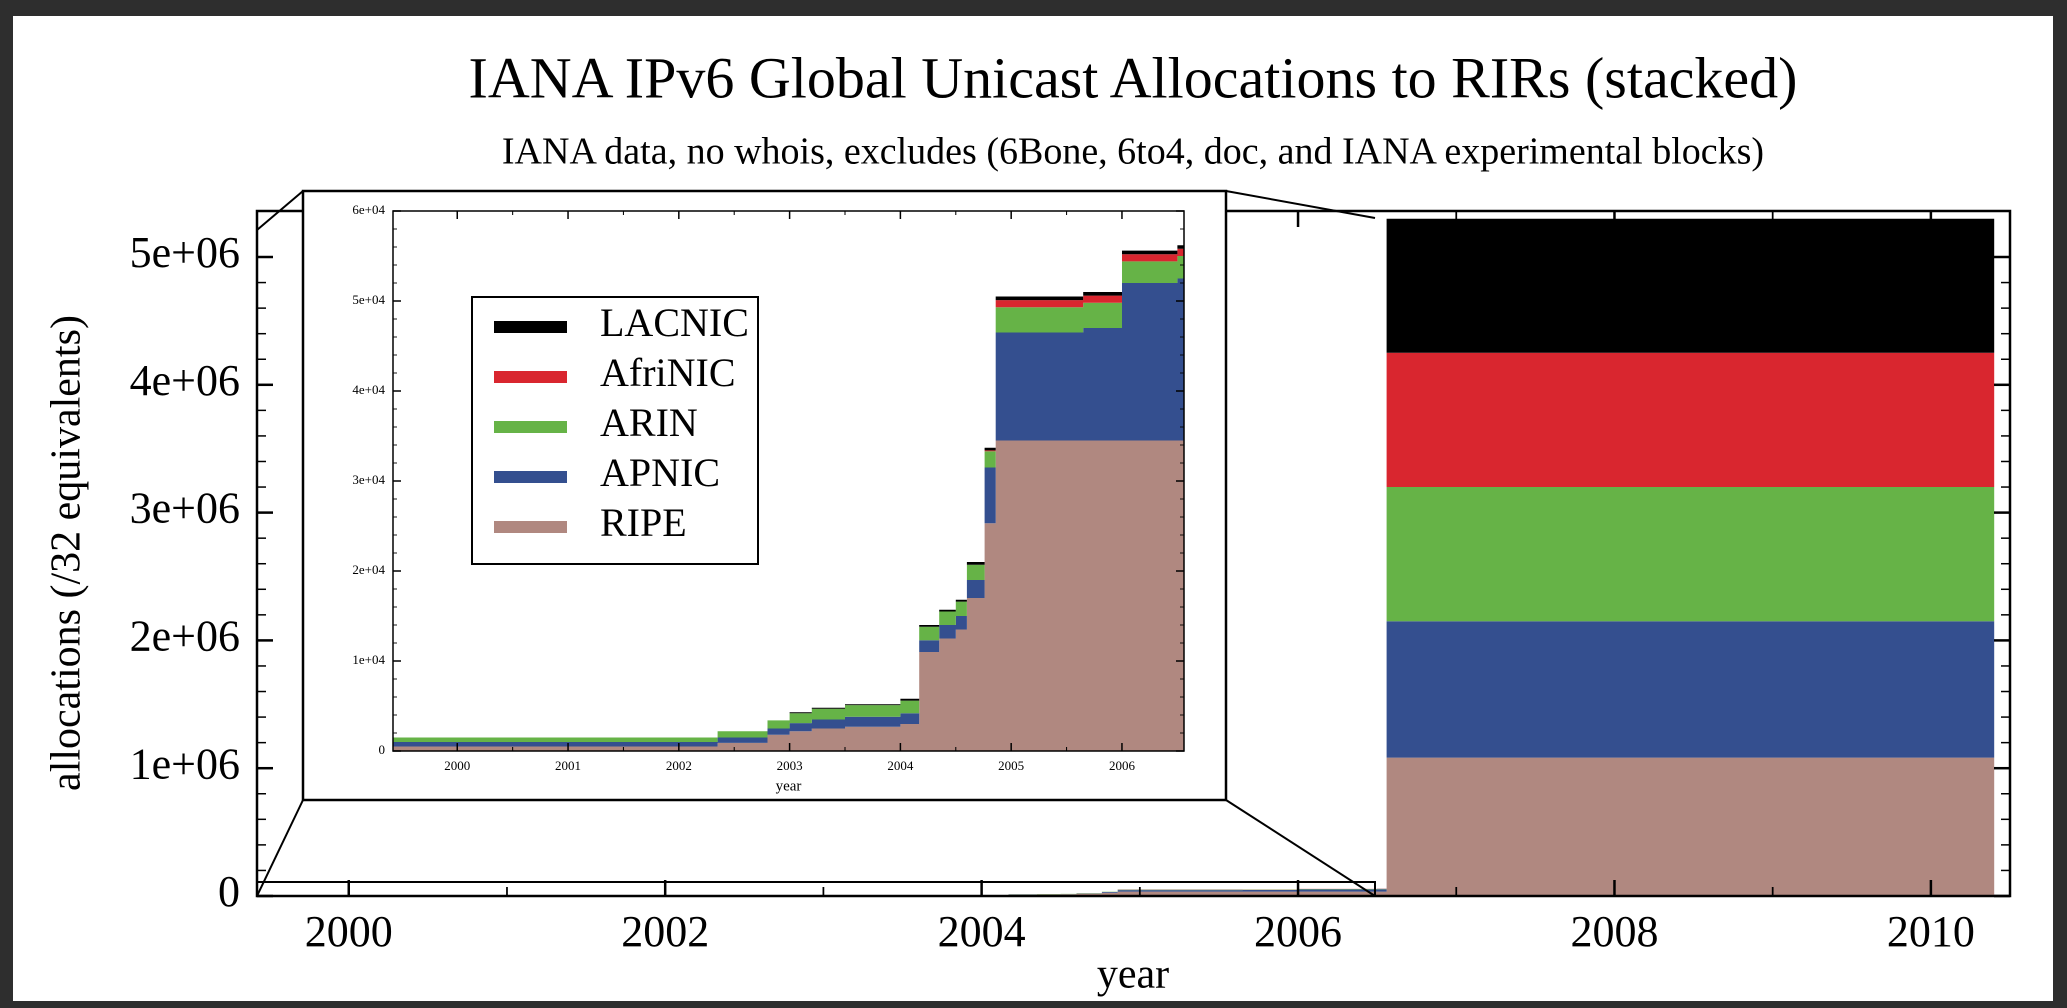  I want to click on y-tick-label: 3e+04, so click(368, 479).